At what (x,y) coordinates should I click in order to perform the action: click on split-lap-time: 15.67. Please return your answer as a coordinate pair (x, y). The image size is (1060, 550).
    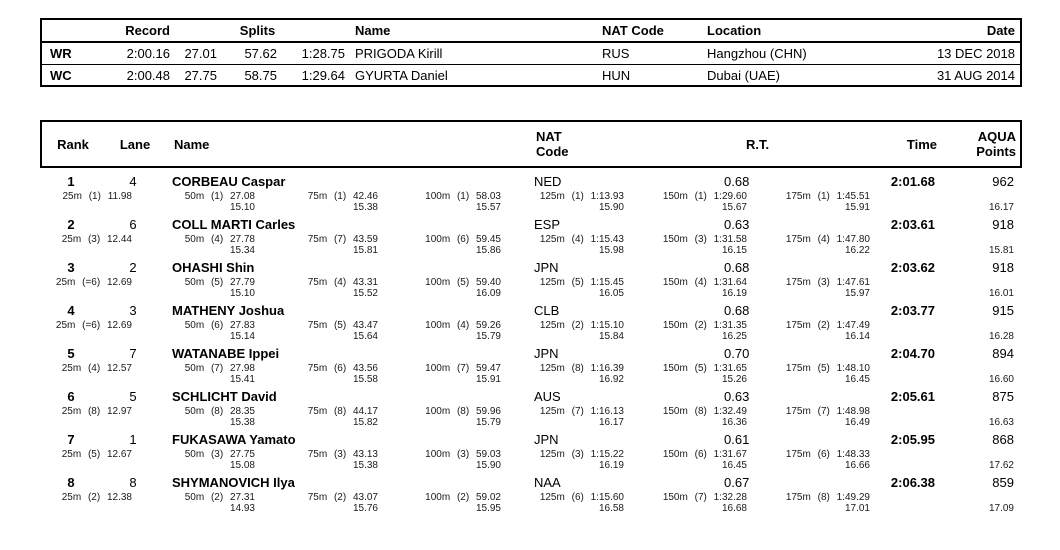
    Looking at the image, I should click on (734, 207).